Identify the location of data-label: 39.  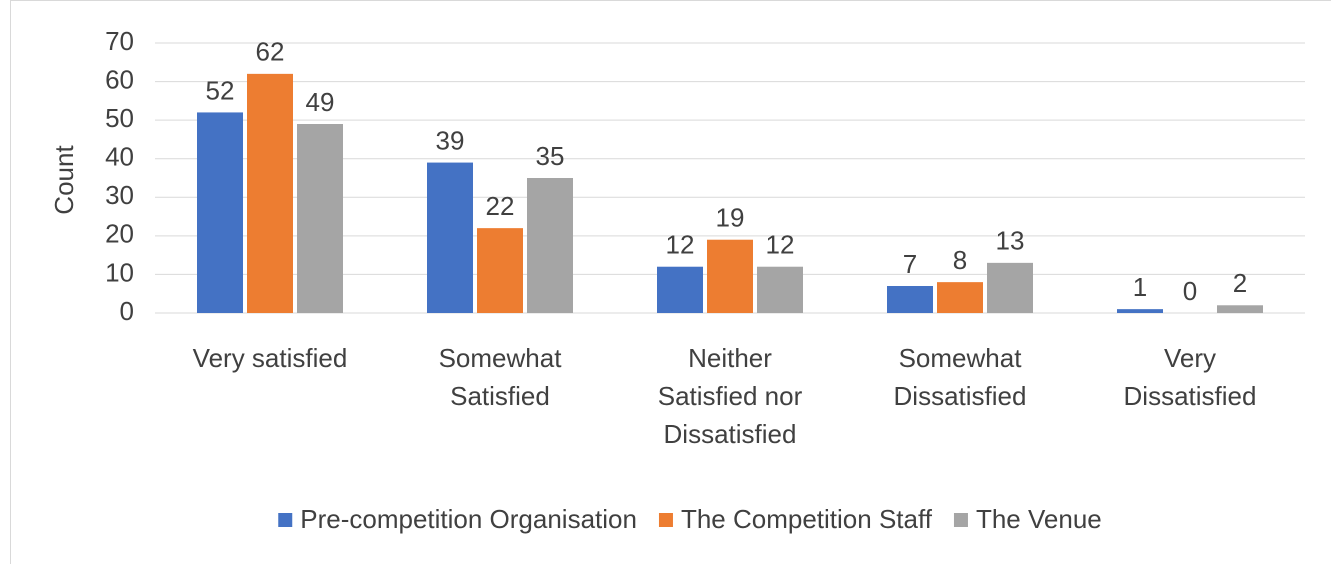
(450, 140).